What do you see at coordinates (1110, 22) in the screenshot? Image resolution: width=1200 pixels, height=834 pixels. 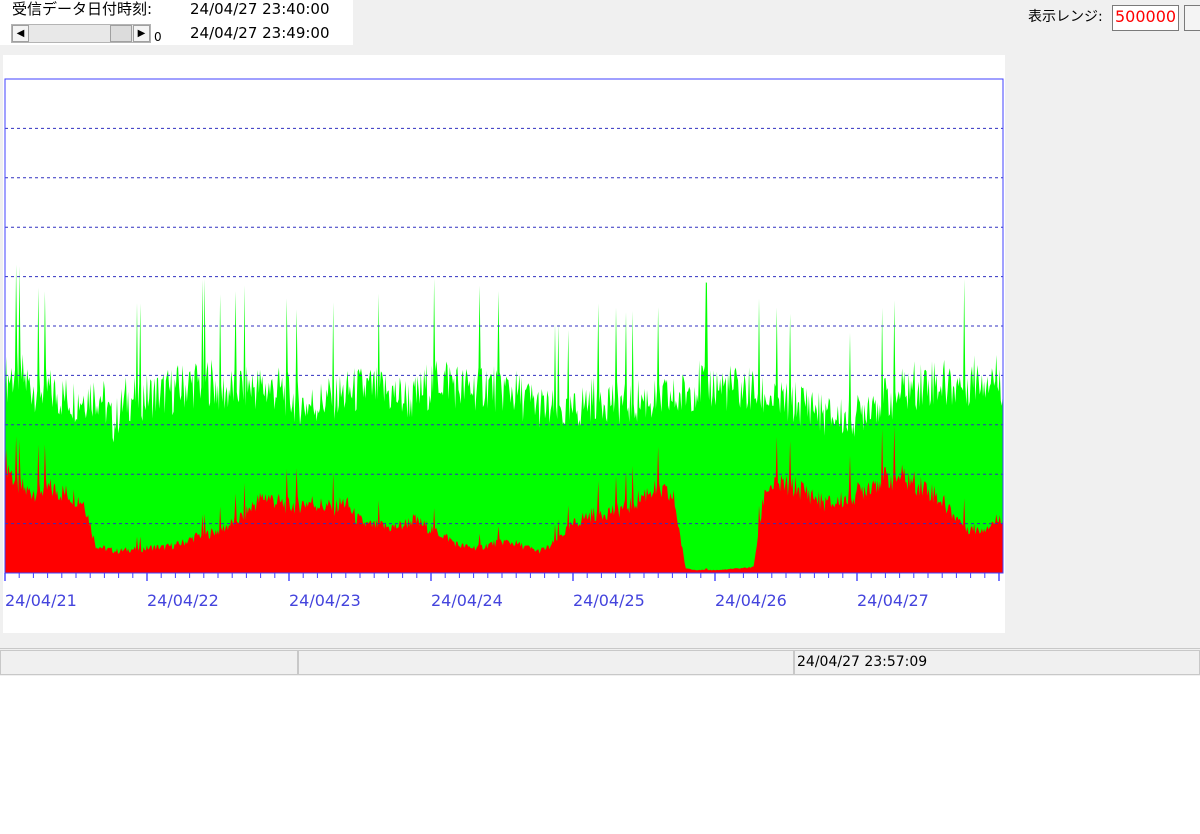 I see `display-range-panel: 表示レンジ: 500000` at bounding box center [1110, 22].